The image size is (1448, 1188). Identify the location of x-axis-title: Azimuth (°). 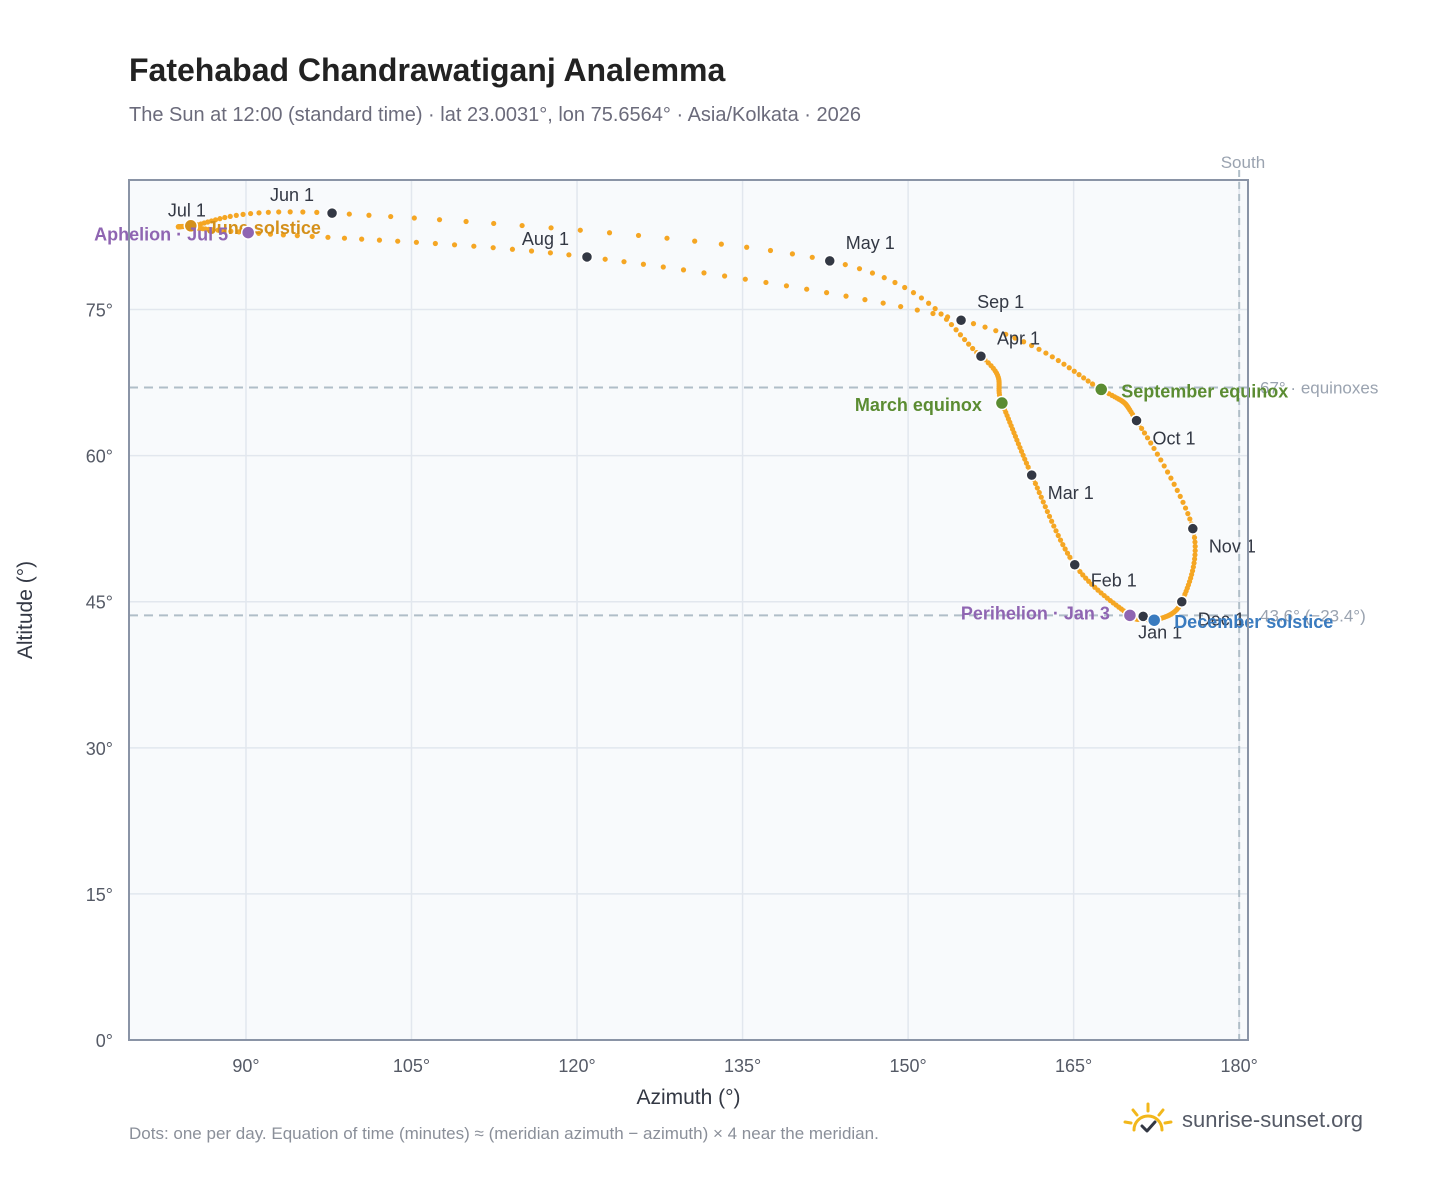
(688, 1097).